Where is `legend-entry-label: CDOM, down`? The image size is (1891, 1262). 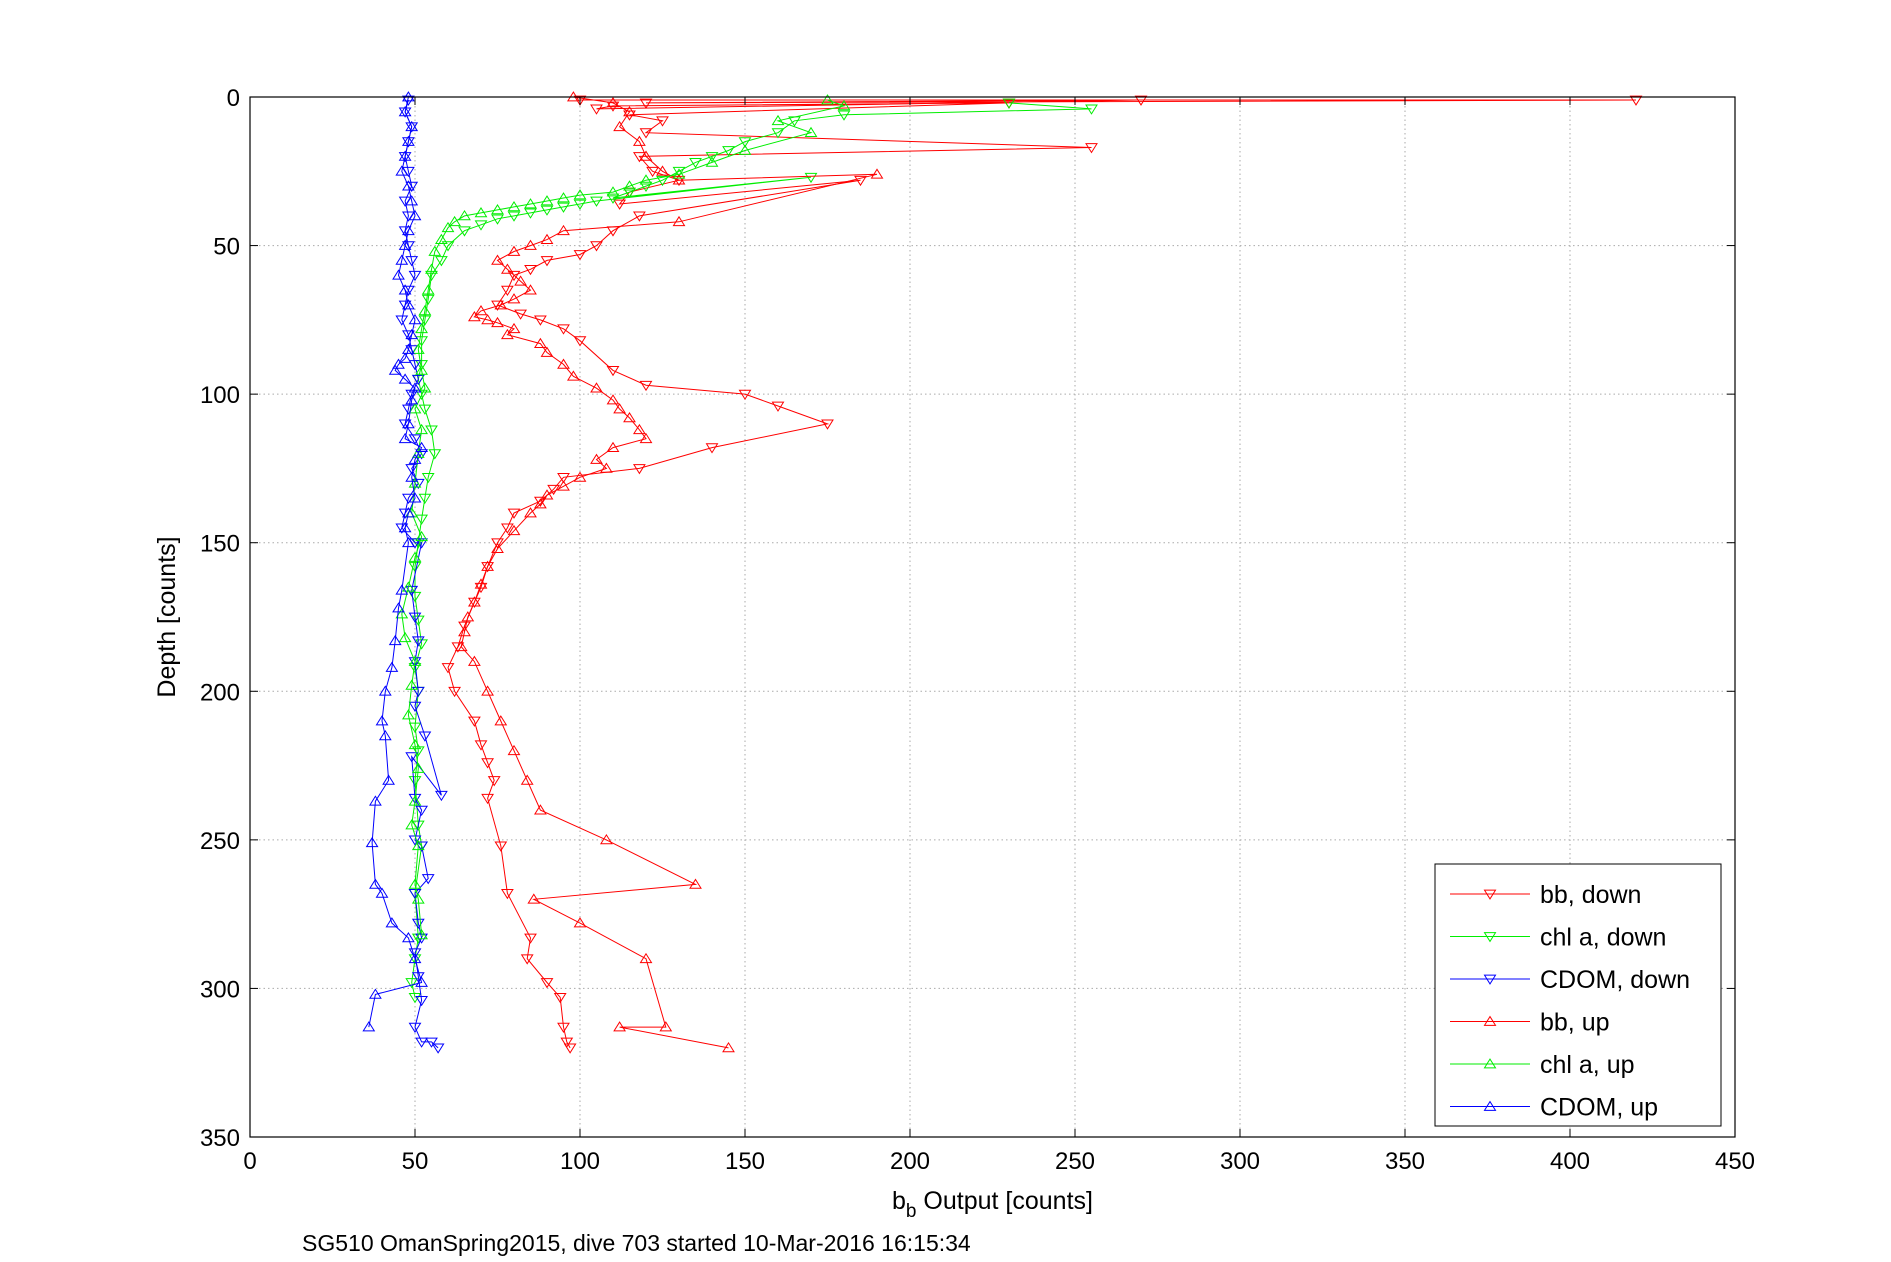 legend-entry-label: CDOM, down is located at coordinates (1615, 980).